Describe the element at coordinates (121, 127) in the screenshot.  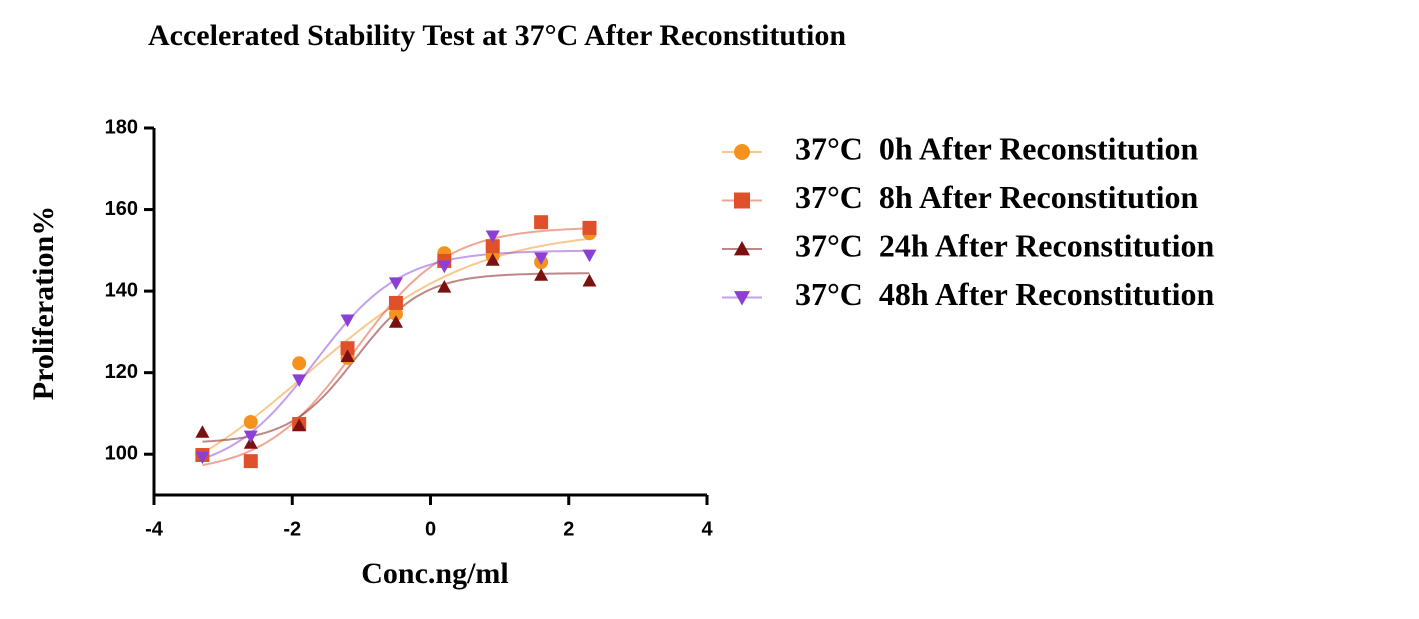
I see `y-tick-label: 180` at that location.